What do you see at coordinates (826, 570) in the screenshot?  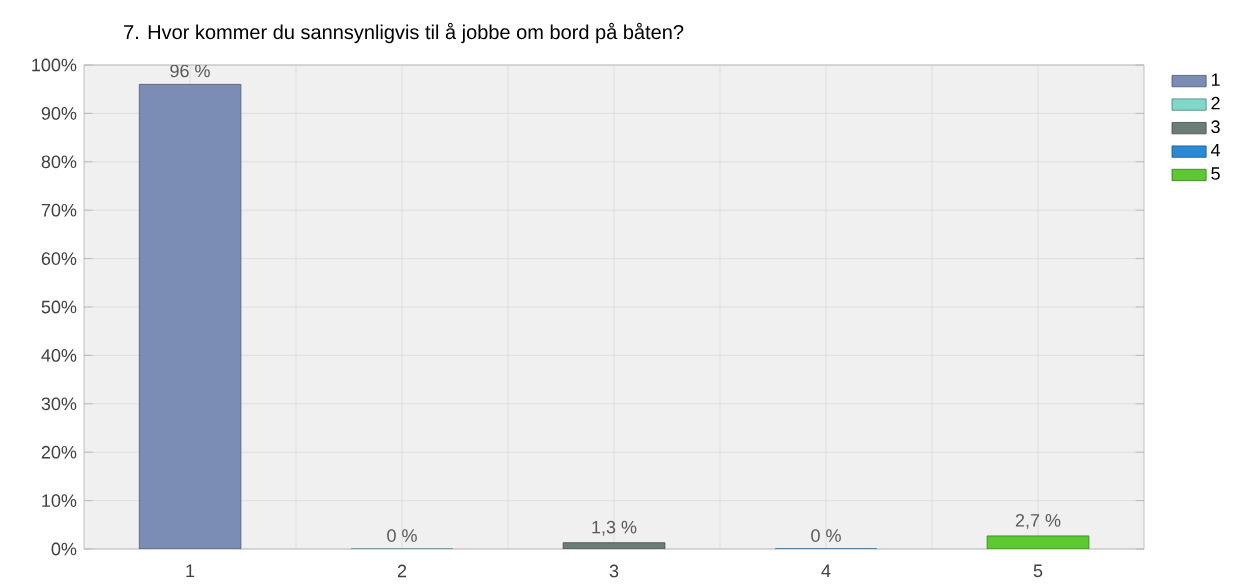 I see `x-tick-label: 4` at bounding box center [826, 570].